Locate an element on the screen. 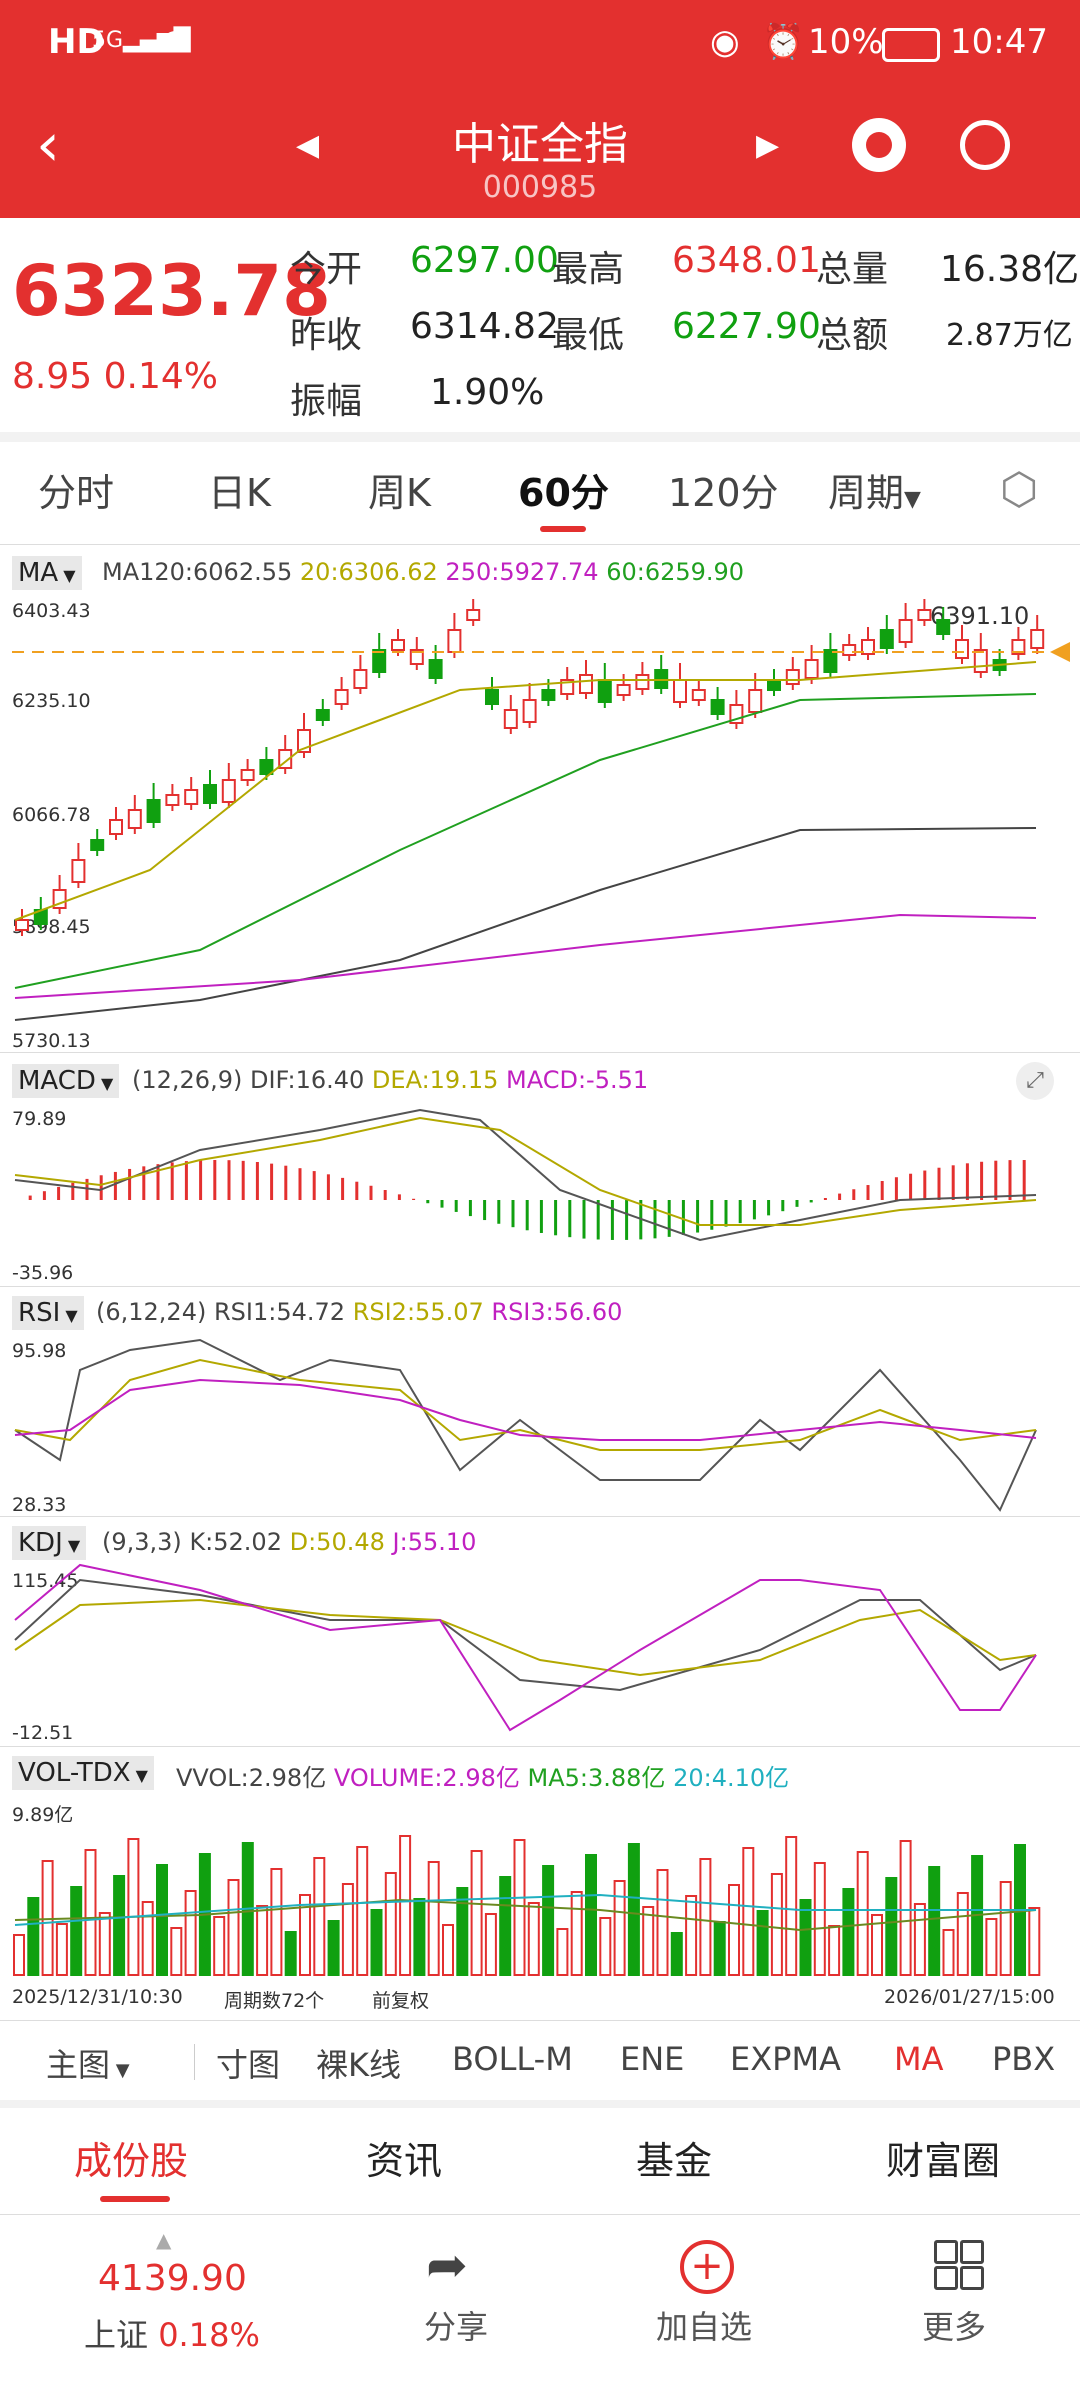 The image size is (1080, 2400). add-watchlist-button: 加自选 is located at coordinates (704, 2327).